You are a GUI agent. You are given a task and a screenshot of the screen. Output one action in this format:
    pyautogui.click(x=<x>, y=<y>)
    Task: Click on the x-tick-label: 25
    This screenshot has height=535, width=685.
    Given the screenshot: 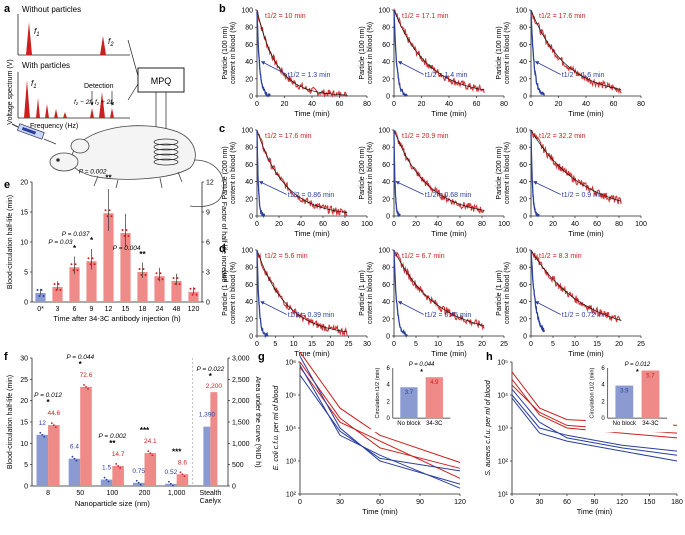 What is the action you would take?
    pyautogui.click(x=504, y=344)
    